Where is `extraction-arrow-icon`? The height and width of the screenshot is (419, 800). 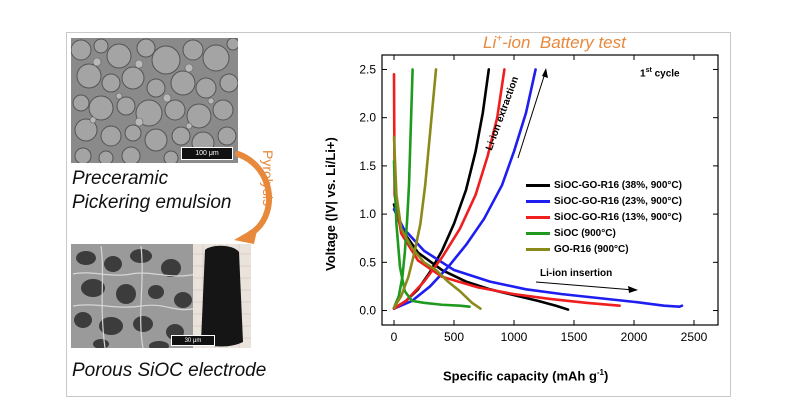
extraction-arrow-icon is located at coordinates (532, 113).